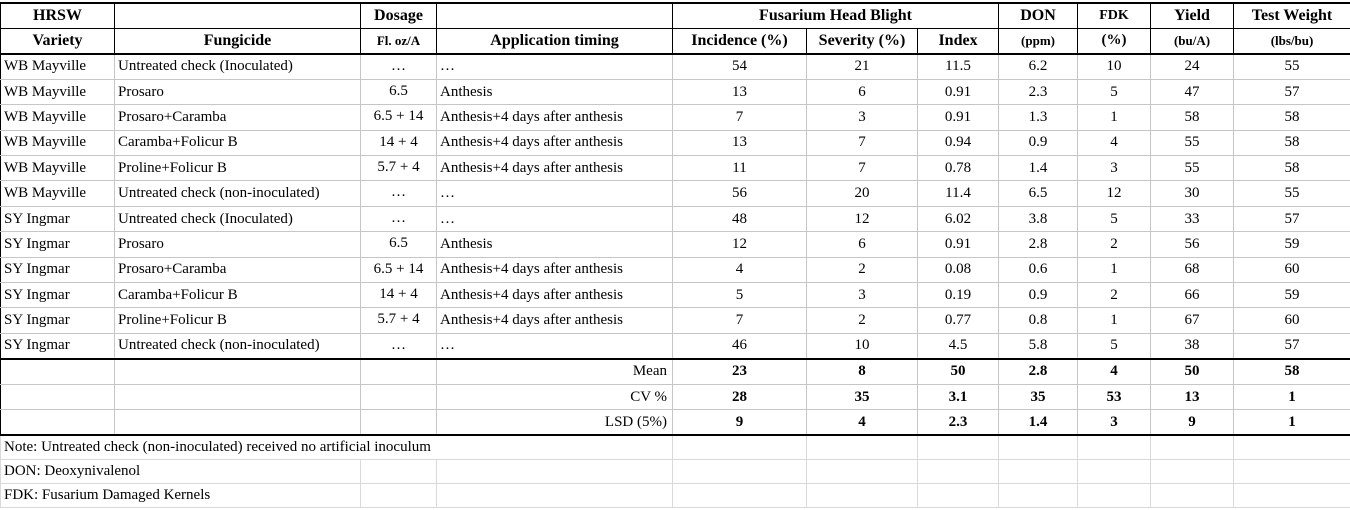  I want to click on incidence-cell: 4, so click(740, 269).